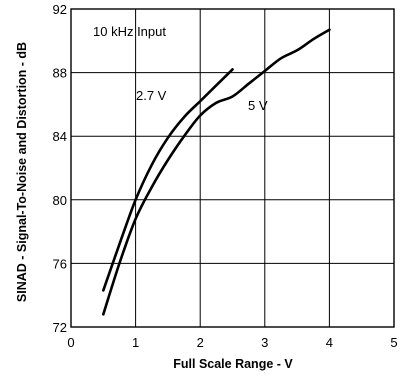 The height and width of the screenshot is (376, 402). What do you see at coordinates (232, 342) in the screenshot?
I see `x-tick-labels: 0 1 2 3 4 5` at bounding box center [232, 342].